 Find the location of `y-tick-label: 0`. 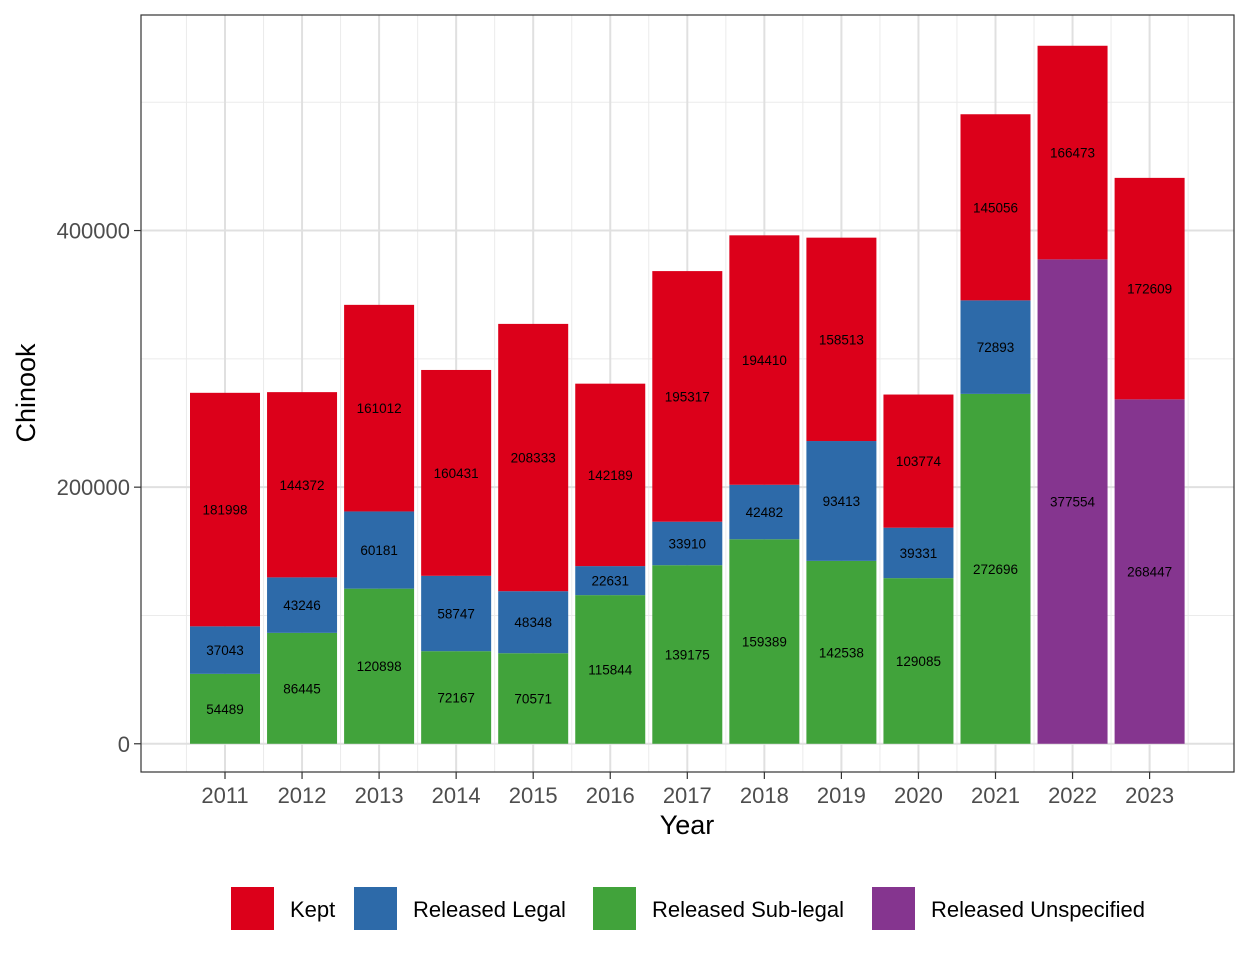

y-tick-label: 0 is located at coordinates (124, 744).